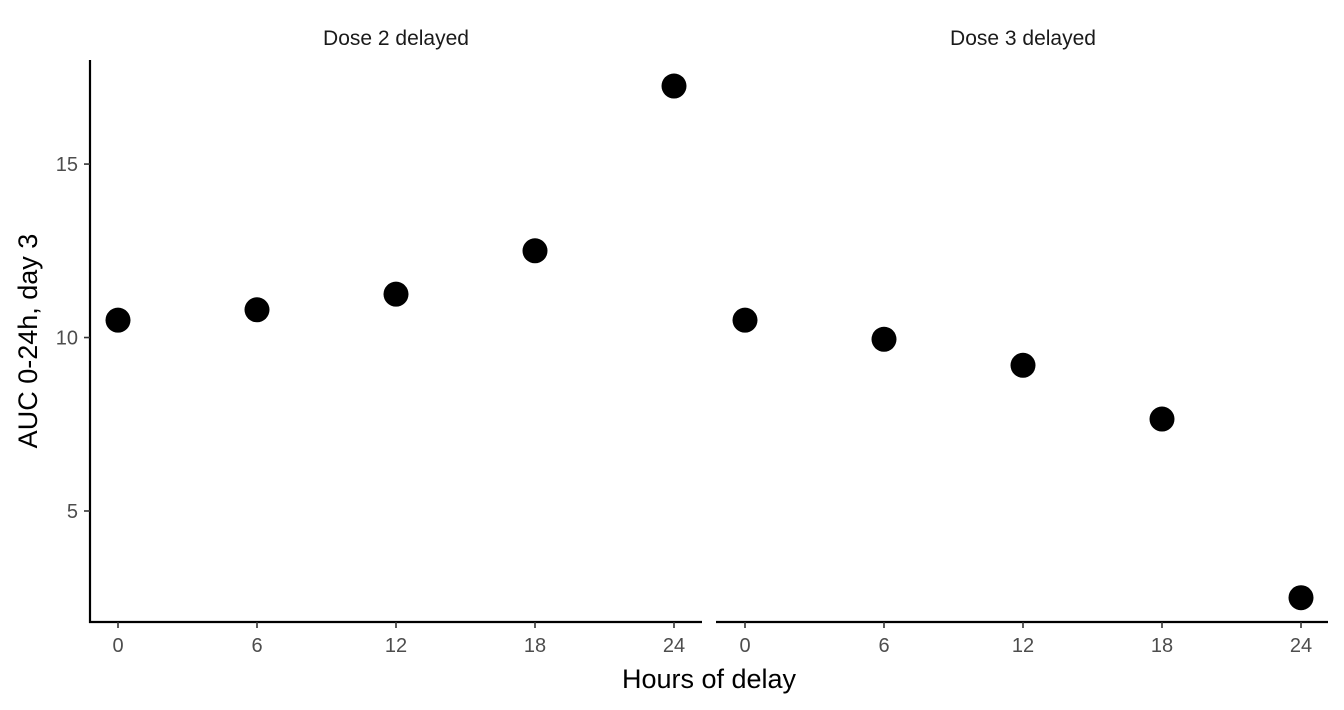 This screenshot has width=1344, height=710. What do you see at coordinates (28, 341) in the screenshot?
I see `y-axis-title: AUC 0-24h, day 3` at bounding box center [28, 341].